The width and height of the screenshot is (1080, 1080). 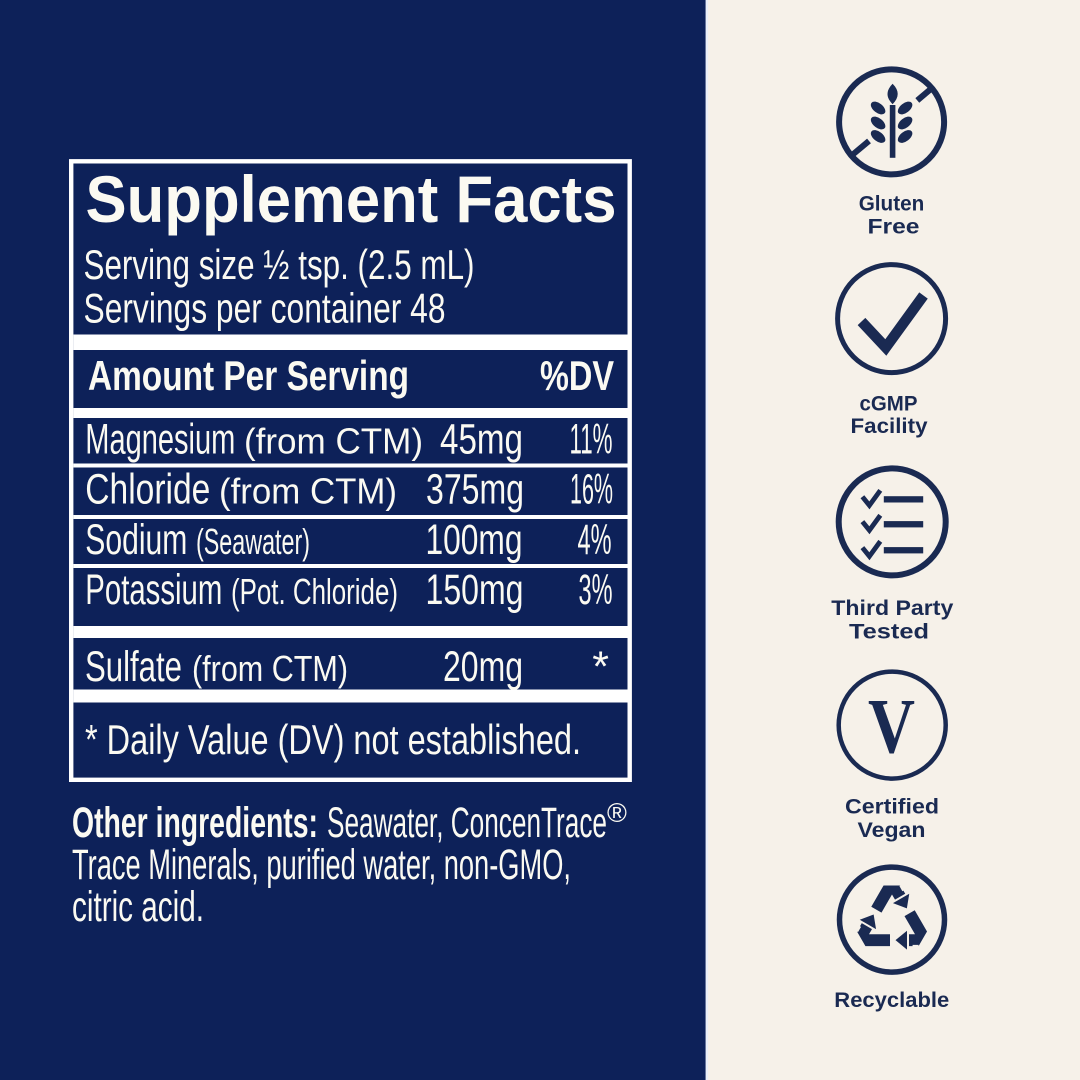 What do you see at coordinates (475, 590) in the screenshot?
I see `svg-text: 150mg` at bounding box center [475, 590].